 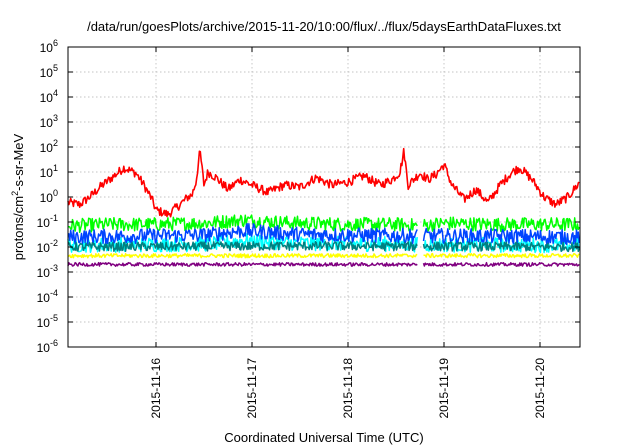 I want to click on x-tick-label: 2015-11-20, so click(x=540, y=388).